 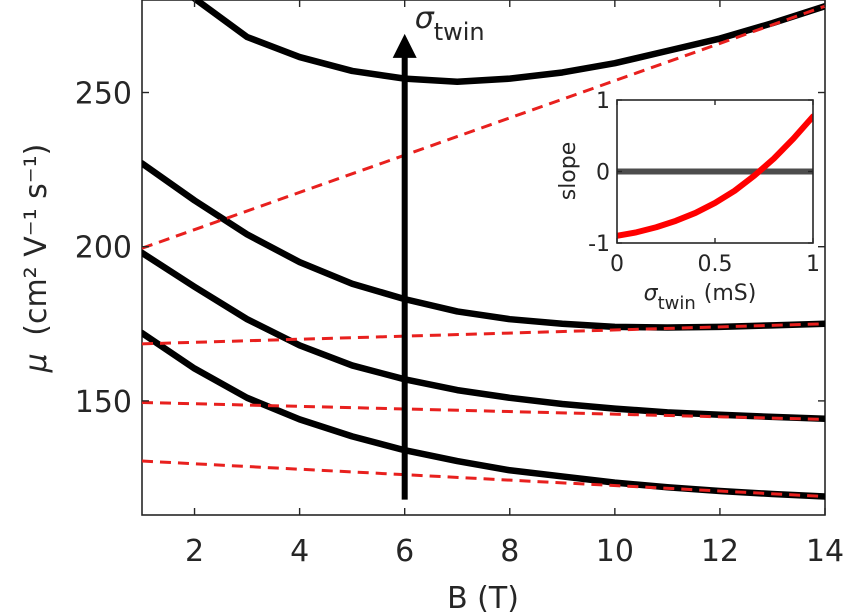 What do you see at coordinates (813, 264) in the screenshot?
I see `inset-x-tick-label-2: 1` at bounding box center [813, 264].